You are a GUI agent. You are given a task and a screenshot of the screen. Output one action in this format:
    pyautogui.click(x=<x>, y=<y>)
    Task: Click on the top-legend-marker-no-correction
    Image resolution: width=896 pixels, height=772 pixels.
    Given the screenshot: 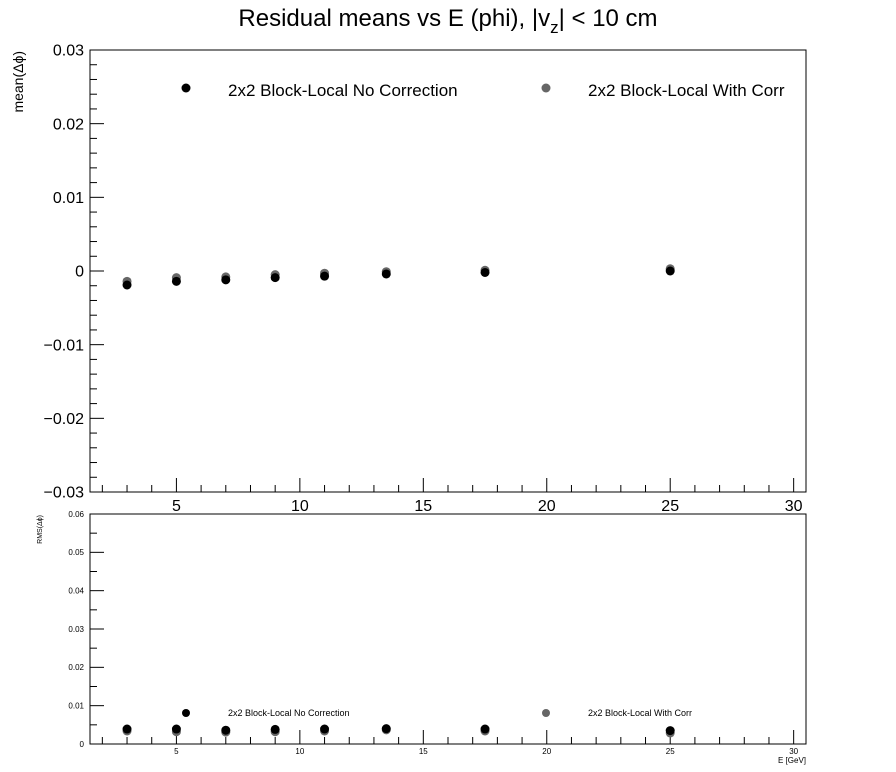 What is the action you would take?
    pyautogui.click(x=186, y=88)
    